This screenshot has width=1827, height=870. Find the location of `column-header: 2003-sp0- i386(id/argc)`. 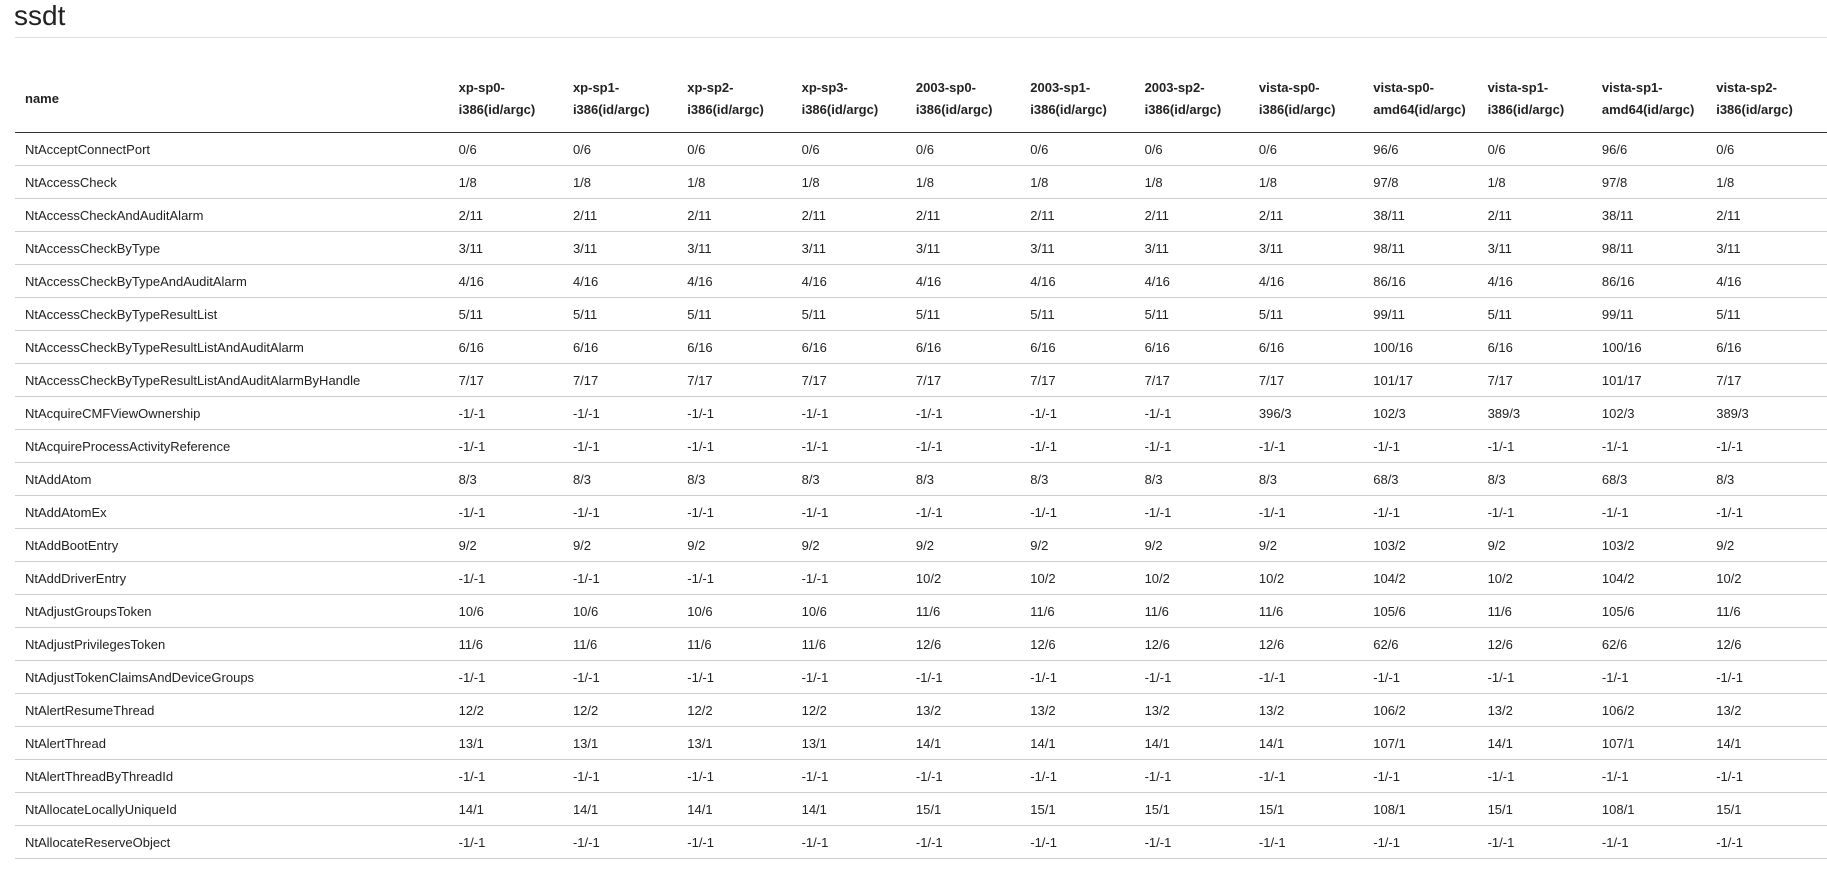

column-header: 2003-sp0- i386(id/argc) is located at coordinates (963, 99).